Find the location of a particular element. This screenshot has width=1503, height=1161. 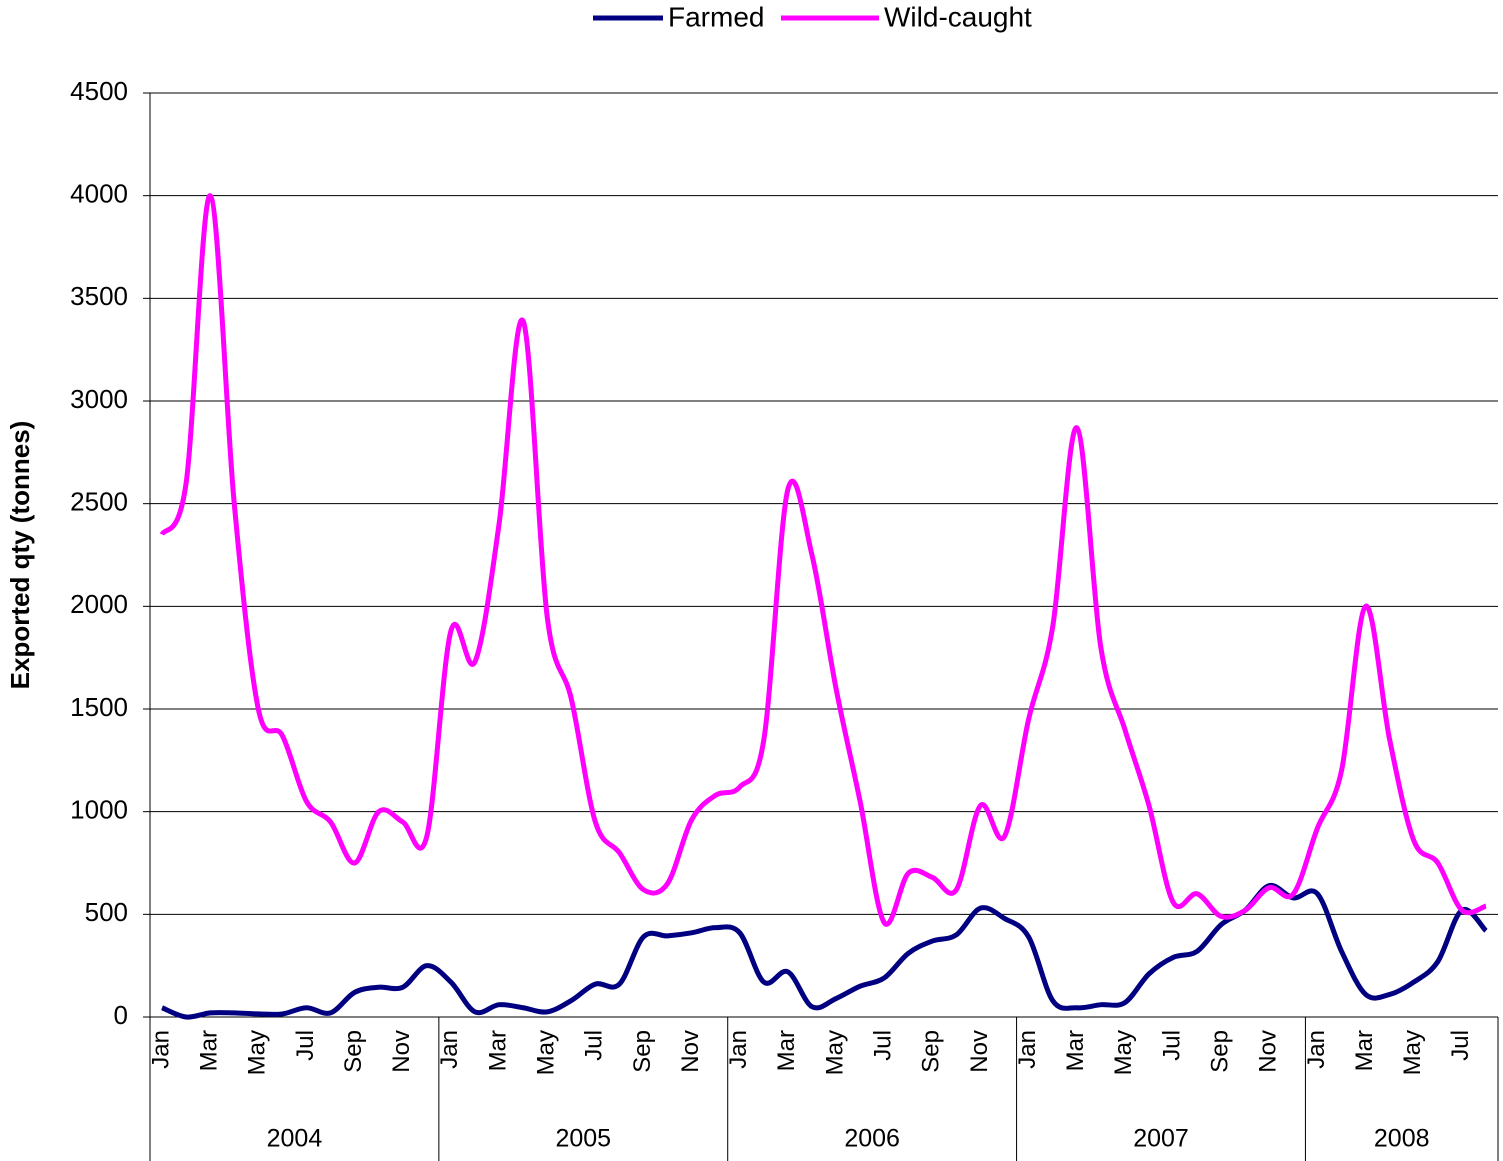

y-tick-label: 1000 is located at coordinates (99, 810).